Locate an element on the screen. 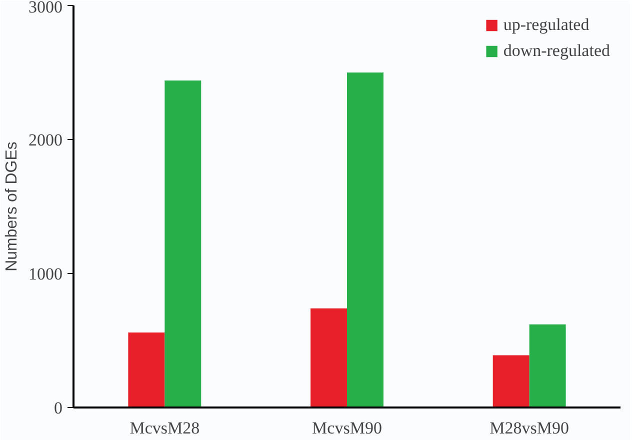 This screenshot has width=637, height=446. legend-label: up-regulated is located at coordinates (546, 25).